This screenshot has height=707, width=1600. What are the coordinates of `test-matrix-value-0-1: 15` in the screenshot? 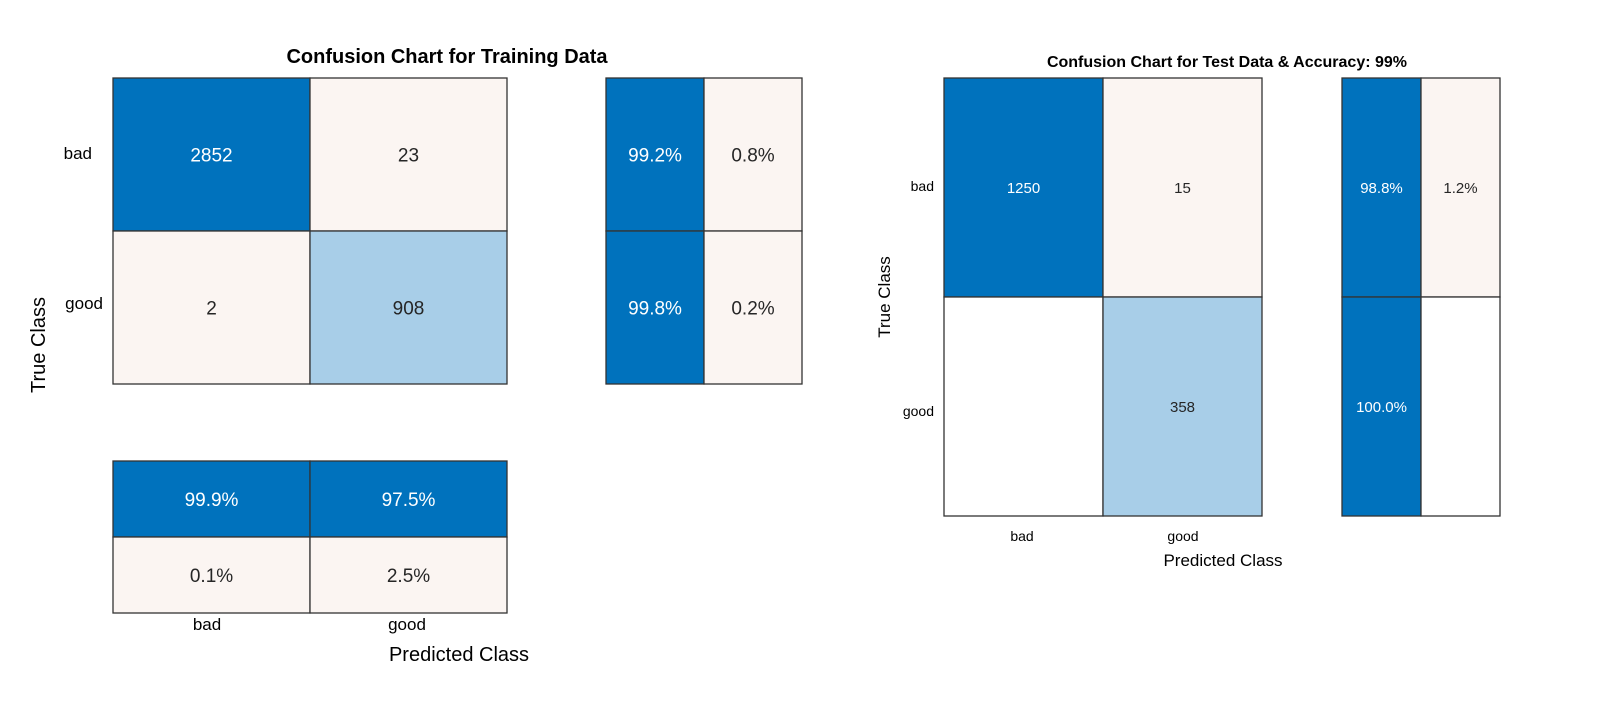 It's located at (1182, 188).